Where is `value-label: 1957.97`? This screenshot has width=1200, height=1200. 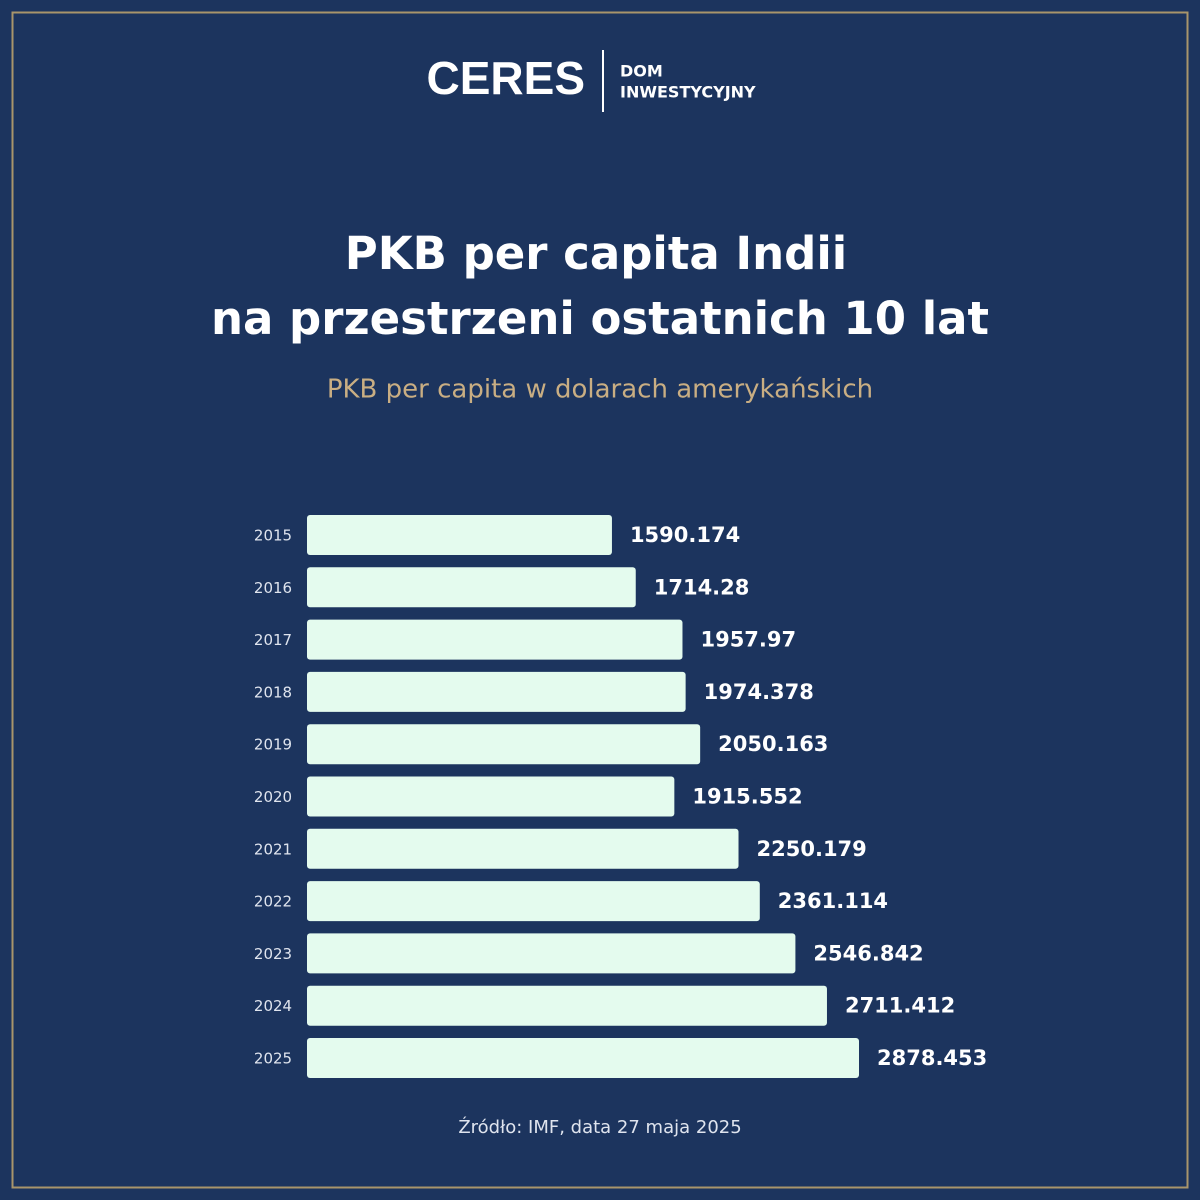
value-label: 1957.97 is located at coordinates (748, 640).